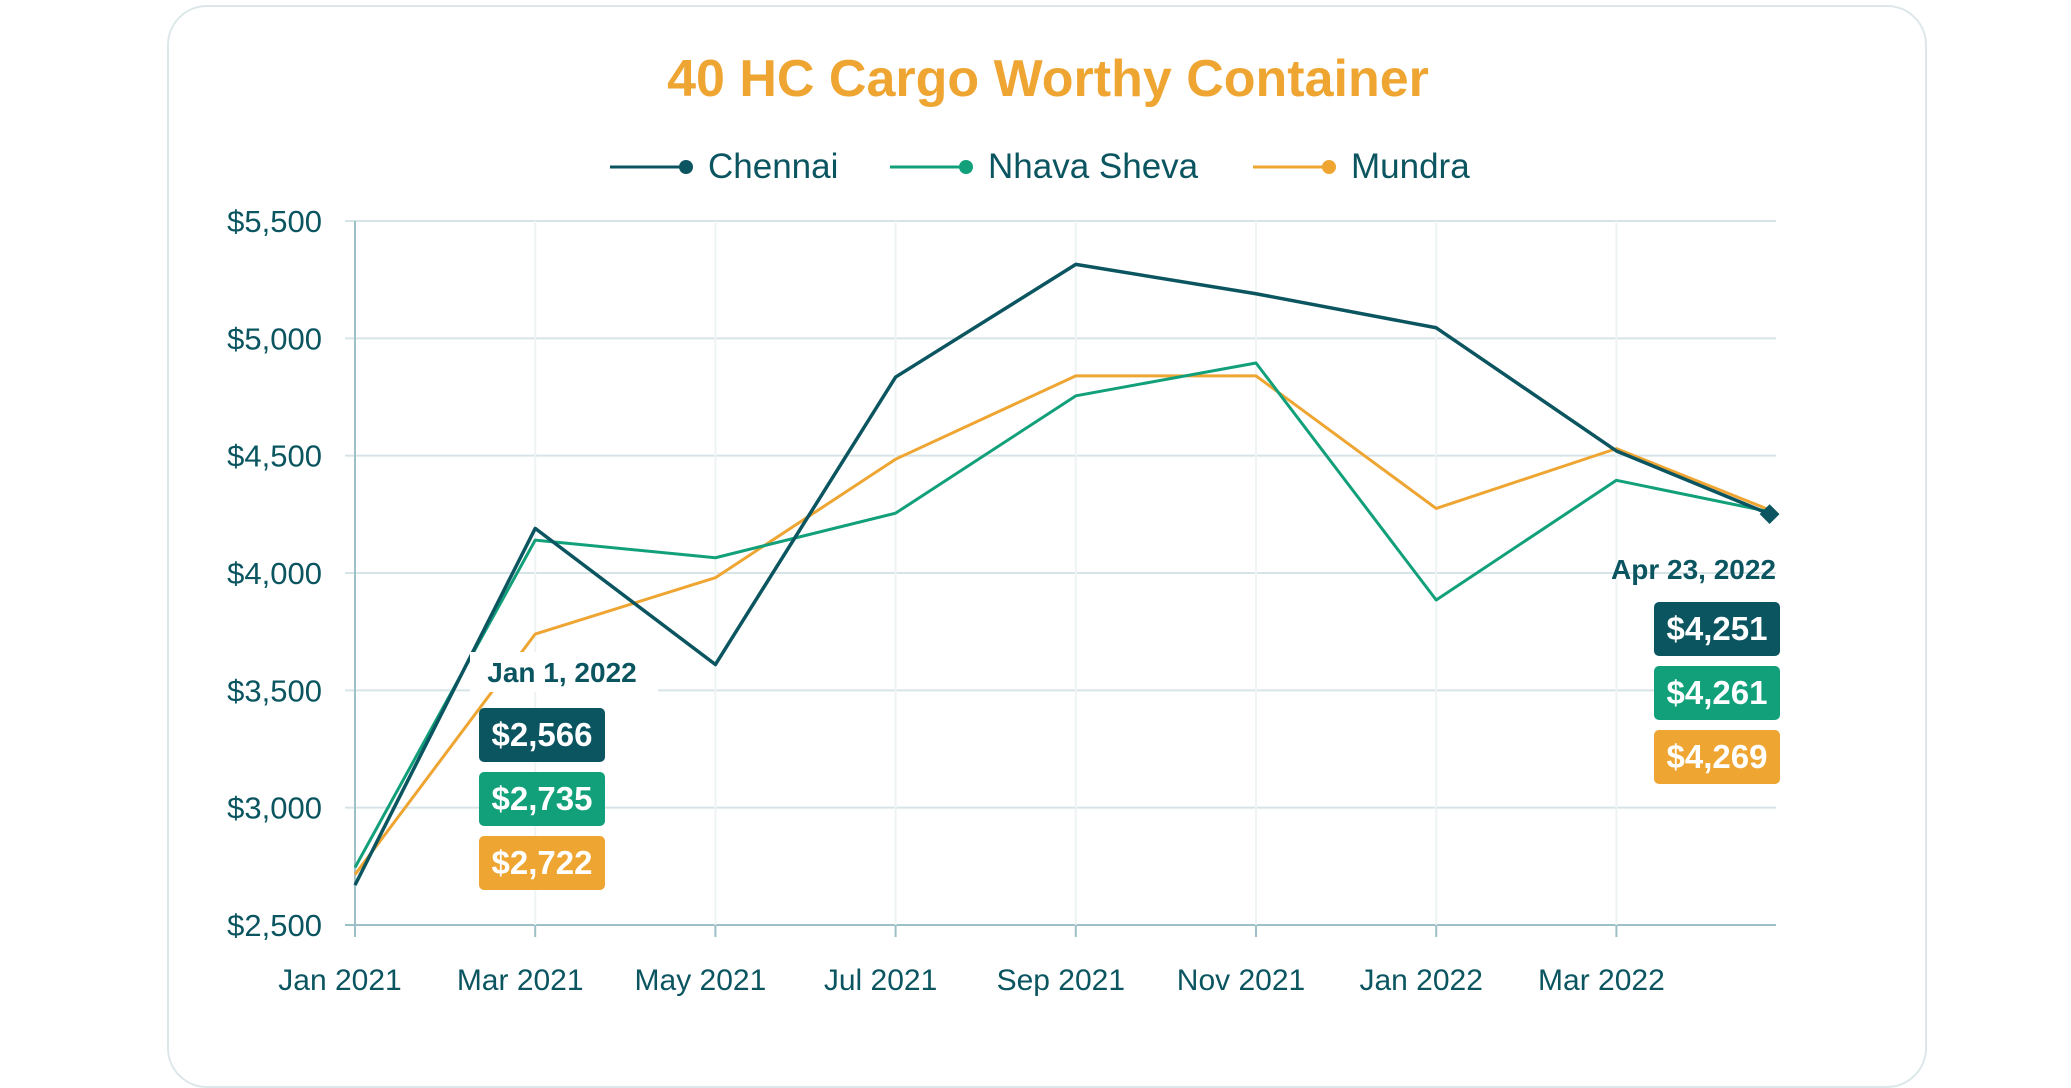  I want to click on x-tick-label: Jan 2021, so click(339, 980).